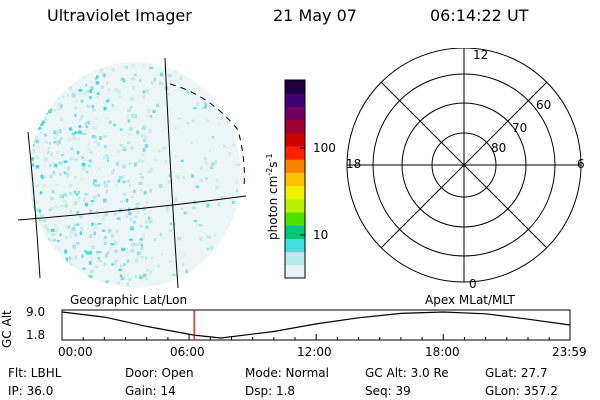 The height and width of the screenshot is (400, 600). I want to click on mlt-label-0: 0, so click(473, 284).